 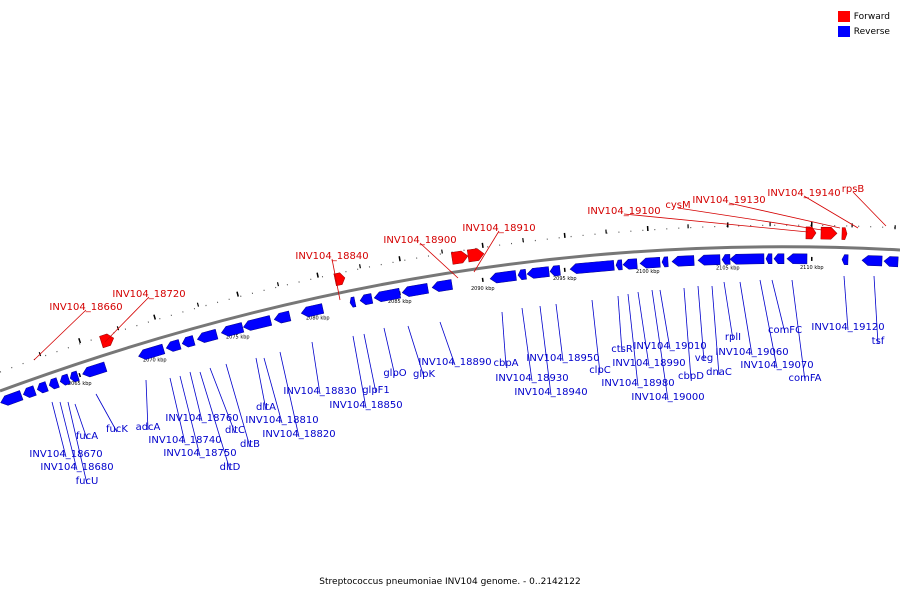 What do you see at coordinates (728, 200) in the screenshot?
I see `gene-label-inv104_19130: INV104_19130` at bounding box center [728, 200].